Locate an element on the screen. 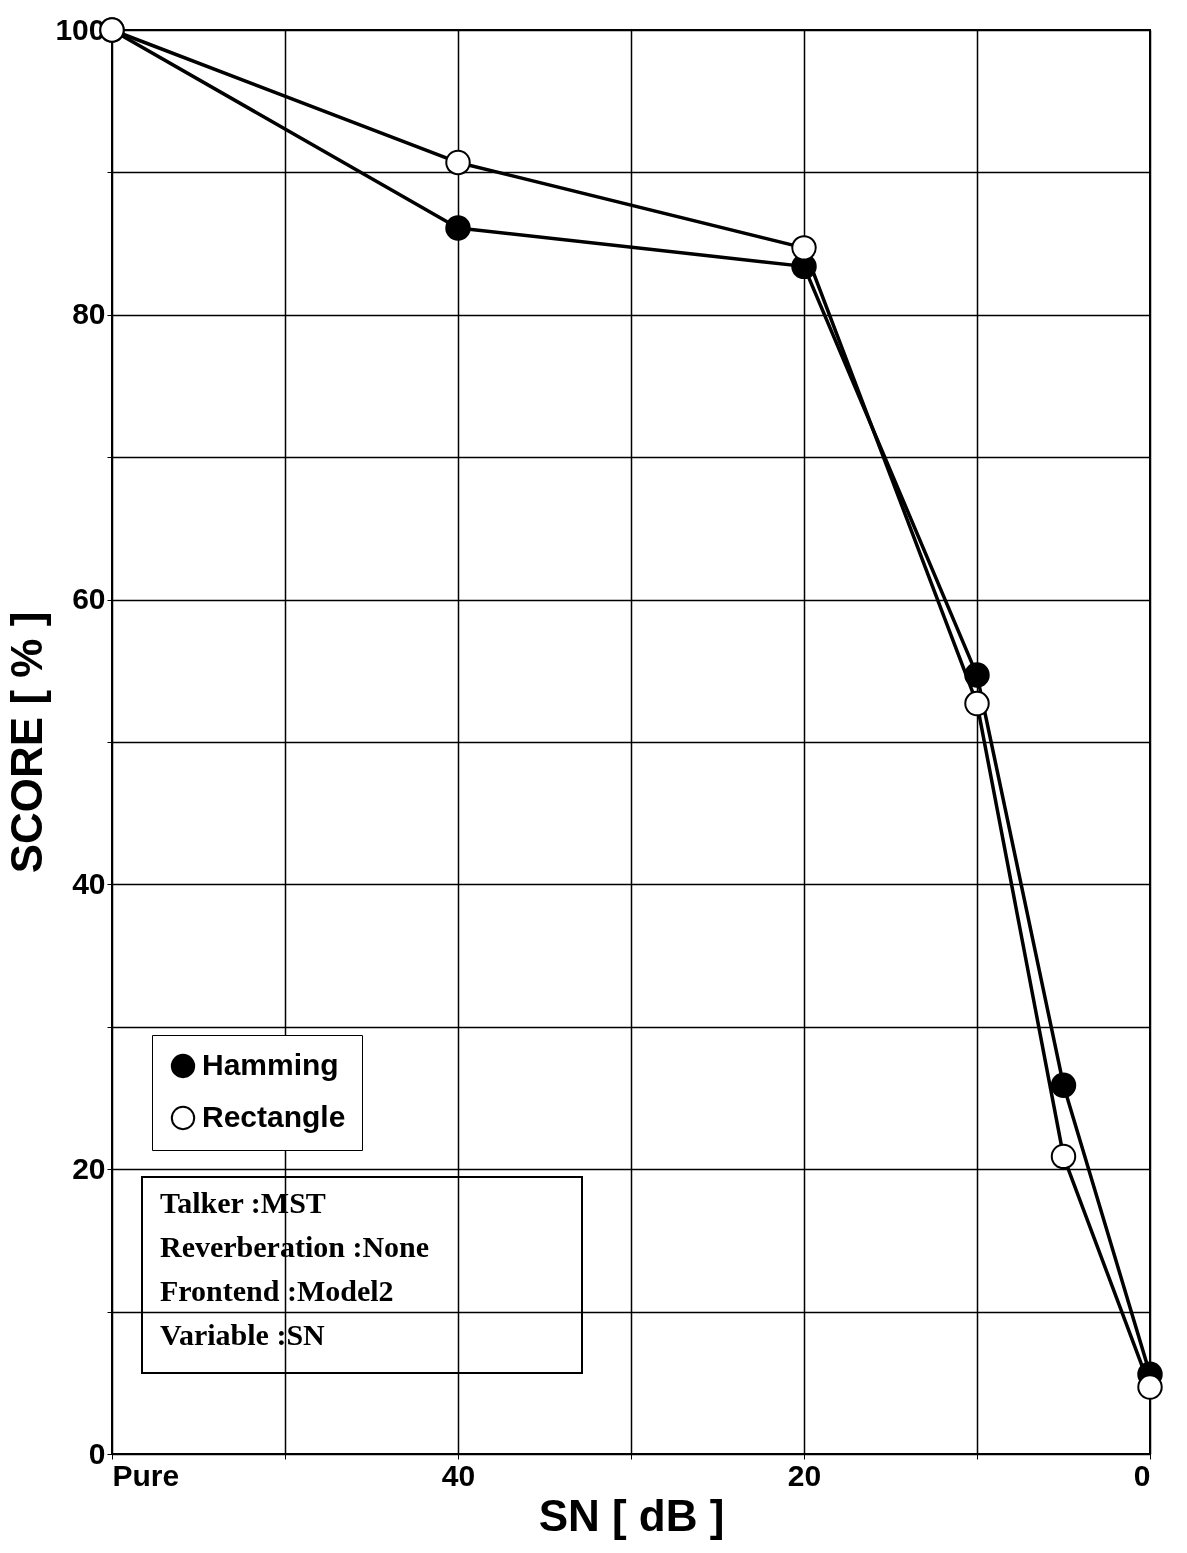 This screenshot has width=1187, height=1553. annotation: Frontend :Model2 is located at coordinates (277, 1290).